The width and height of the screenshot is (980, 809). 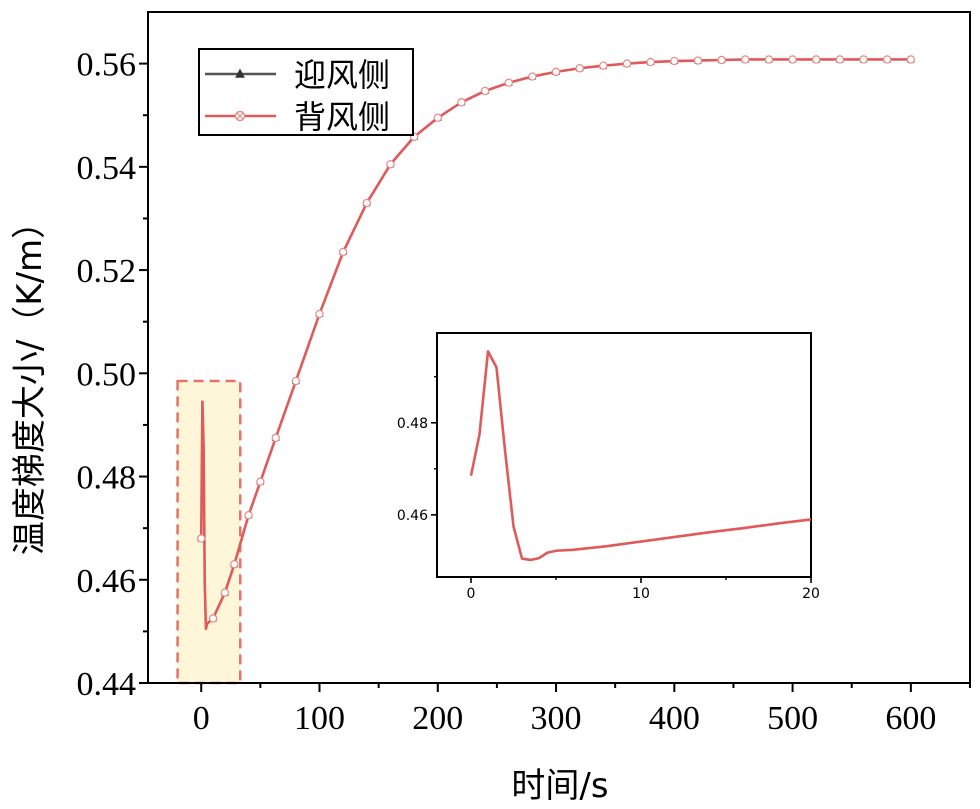 What do you see at coordinates (107, 168) in the screenshot?
I see `y-tick-label: 0.54` at bounding box center [107, 168].